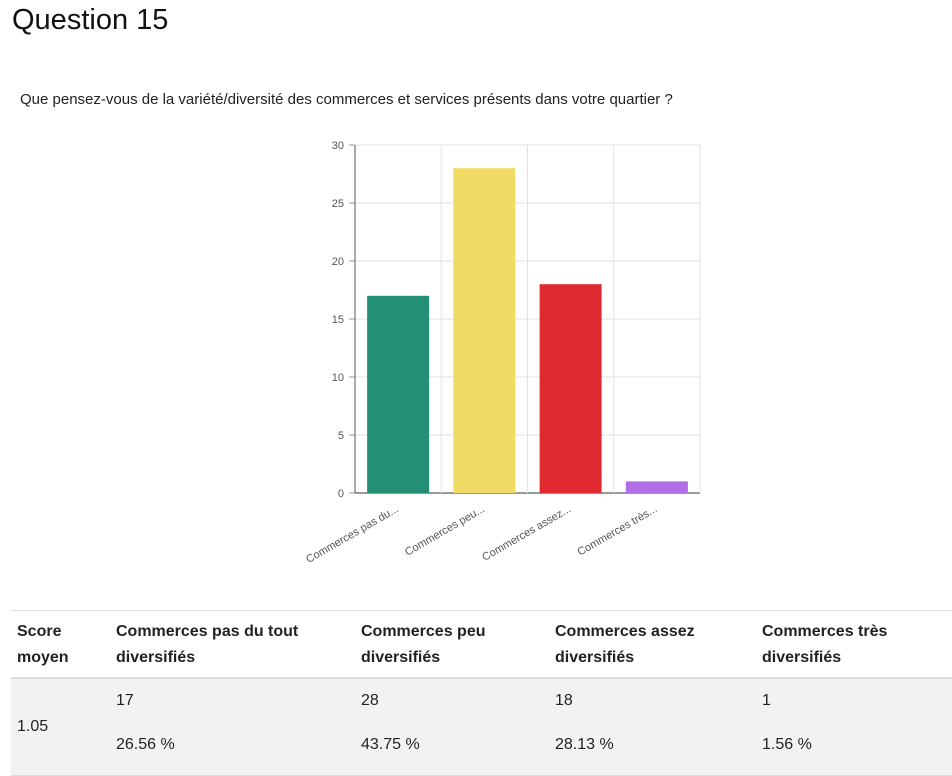  Describe the element at coordinates (854, 727) in the screenshot. I see `cell-tres: 1 1.56 %` at that location.